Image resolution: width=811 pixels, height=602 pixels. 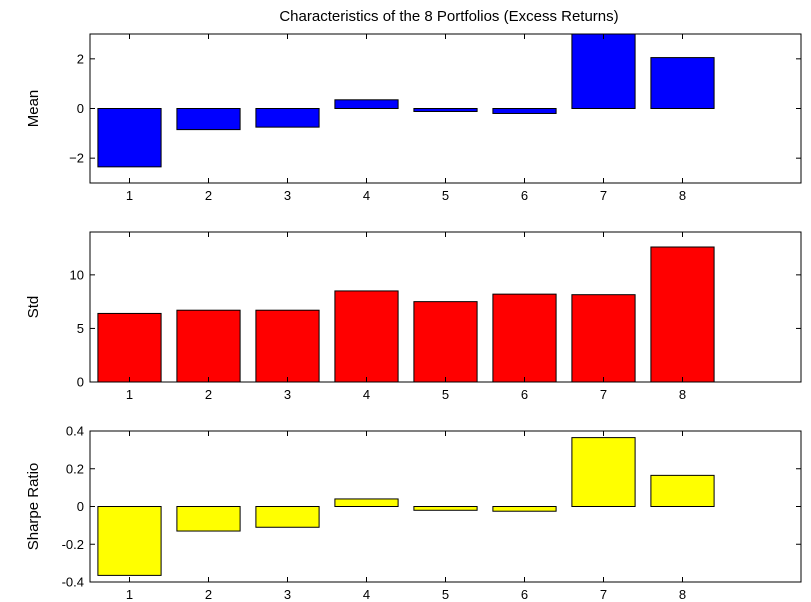 What do you see at coordinates (682, 195) in the screenshot?
I see `mean-x-tick-label: 8` at bounding box center [682, 195].